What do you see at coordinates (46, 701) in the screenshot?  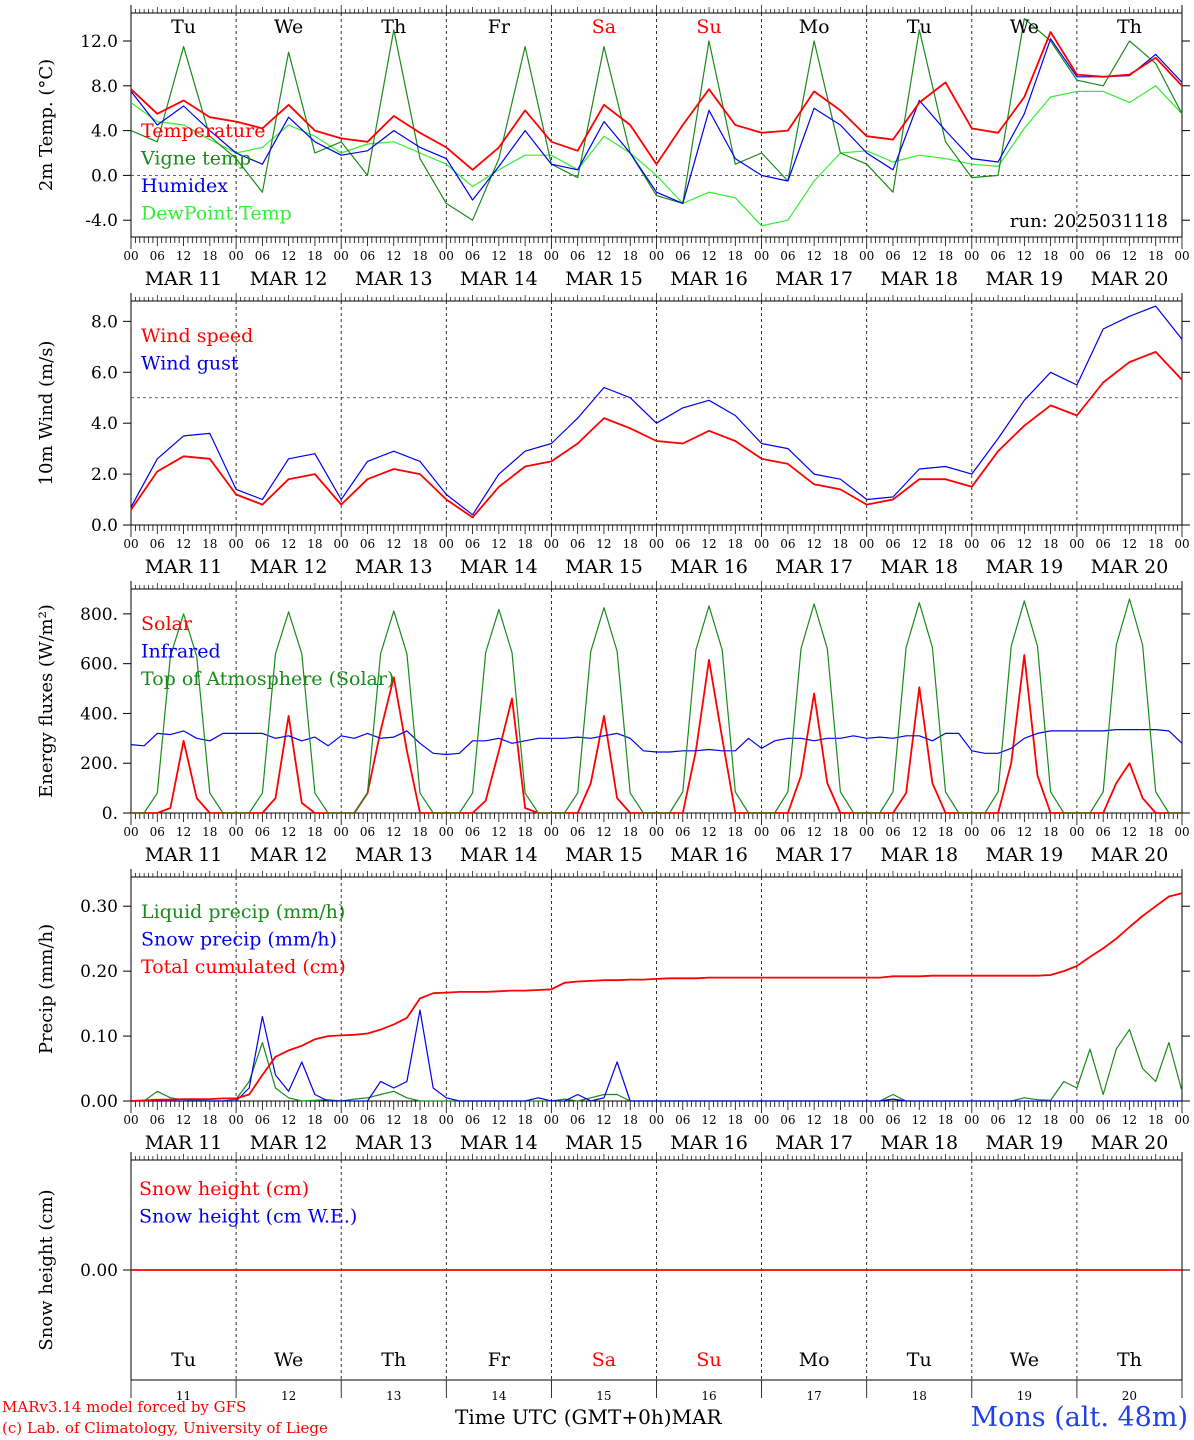 I see `y-axis-label: Energy fluxes (W/m²)` at bounding box center [46, 701].